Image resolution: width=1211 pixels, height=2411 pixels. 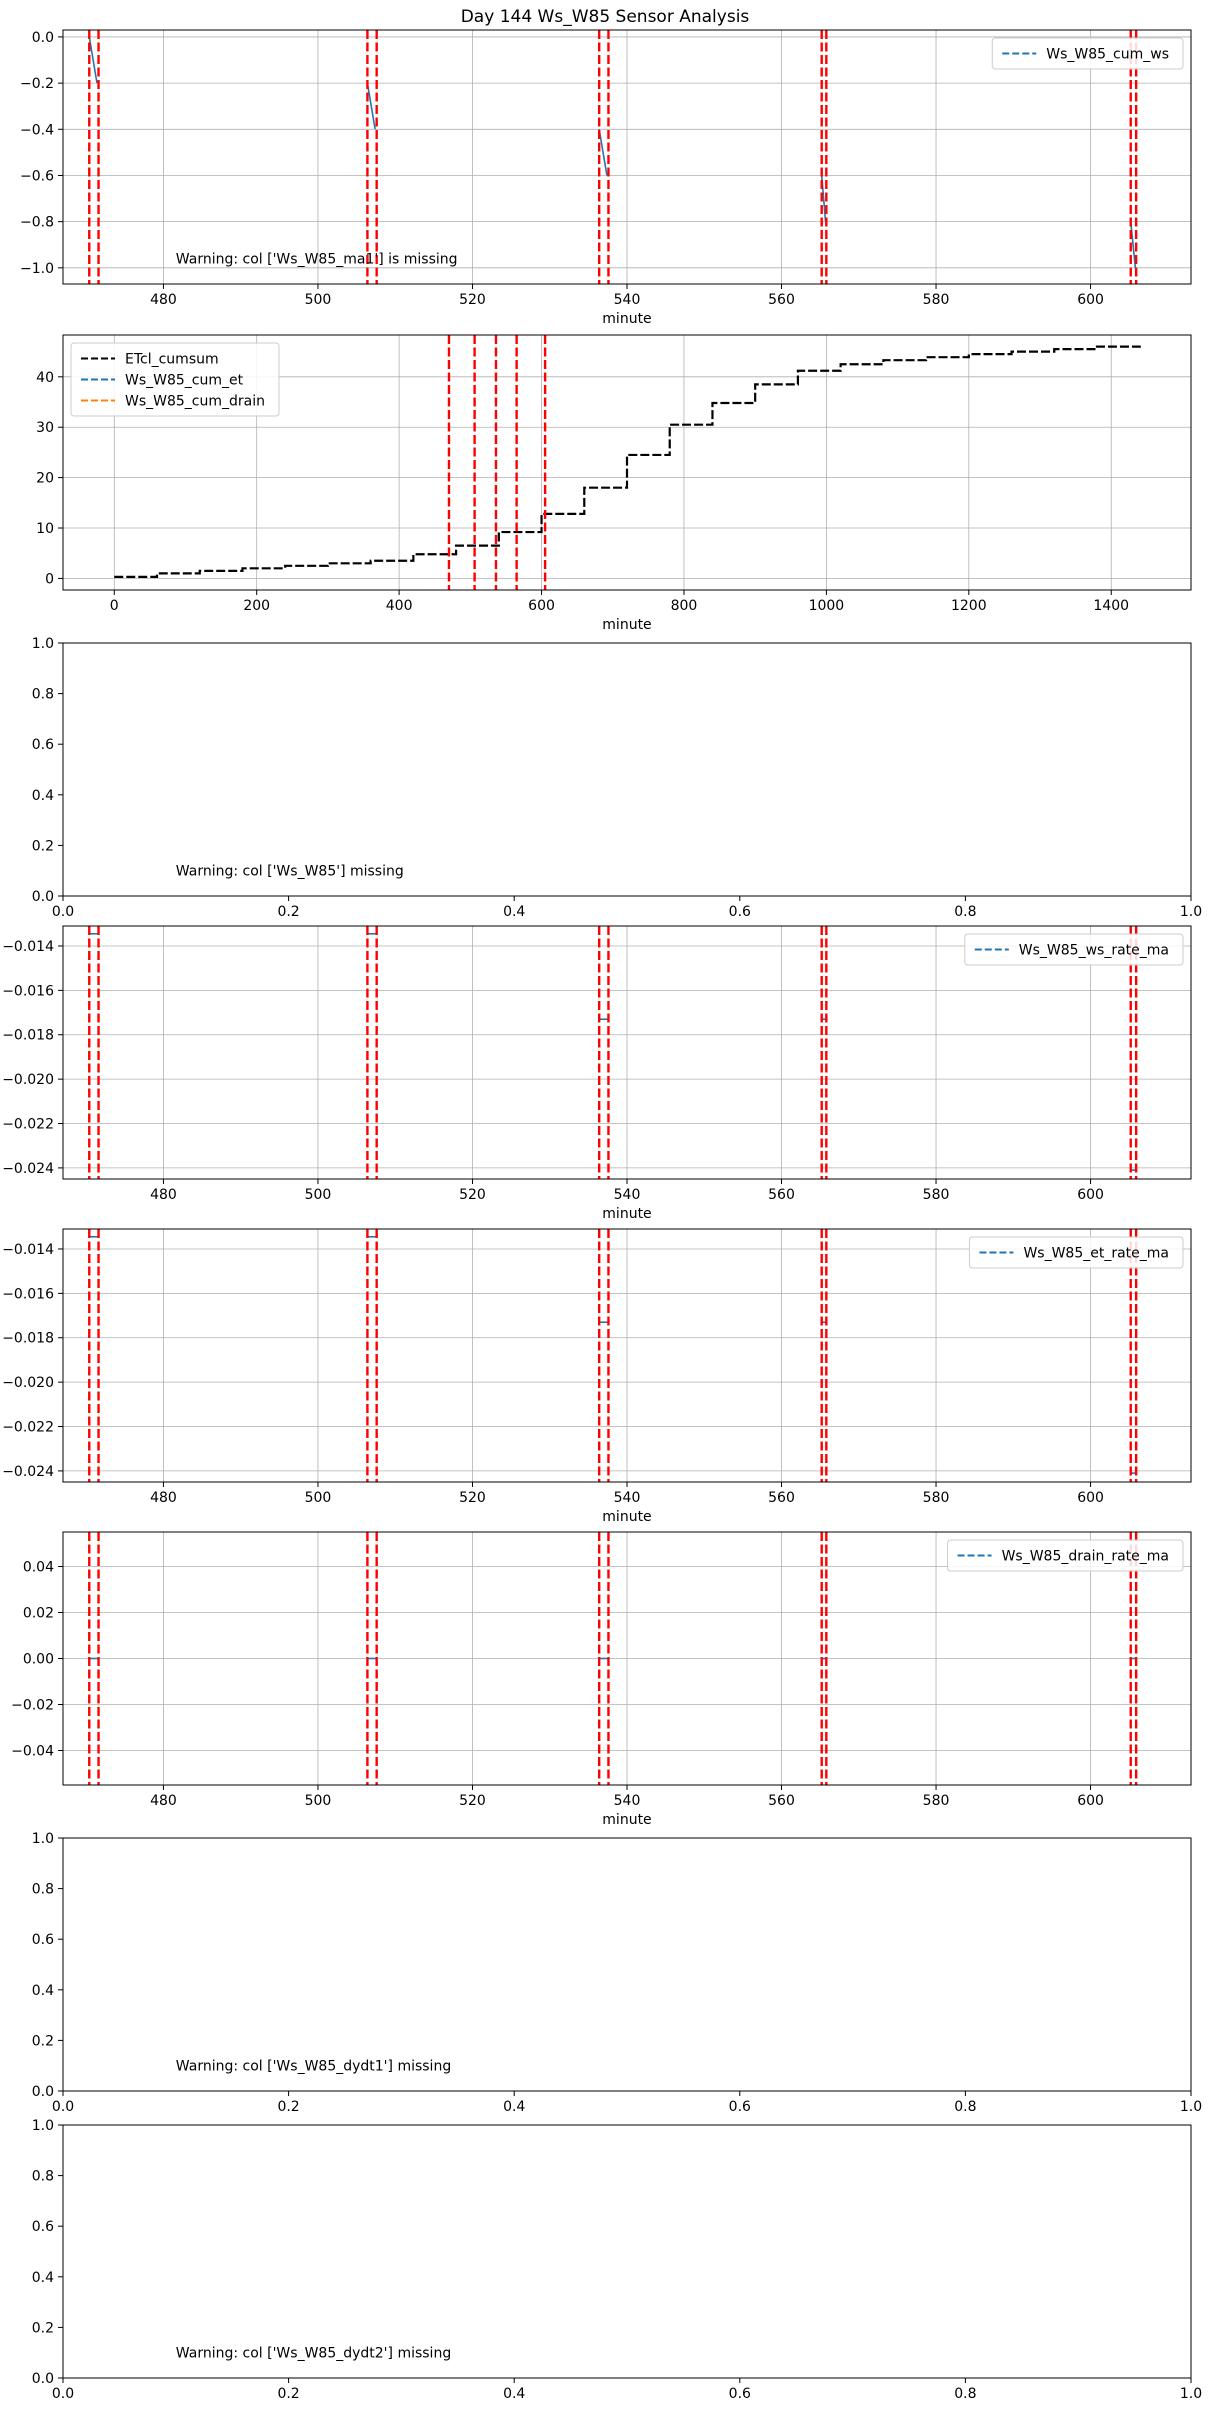 I want to click on legend: Ws_W85_et_rate_ma, so click(x=1076, y=1252).